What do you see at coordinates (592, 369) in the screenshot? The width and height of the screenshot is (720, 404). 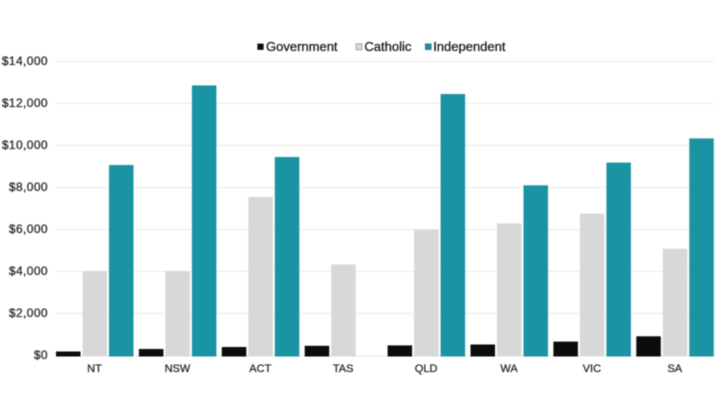 I see `svg-text: VIC` at bounding box center [592, 369].